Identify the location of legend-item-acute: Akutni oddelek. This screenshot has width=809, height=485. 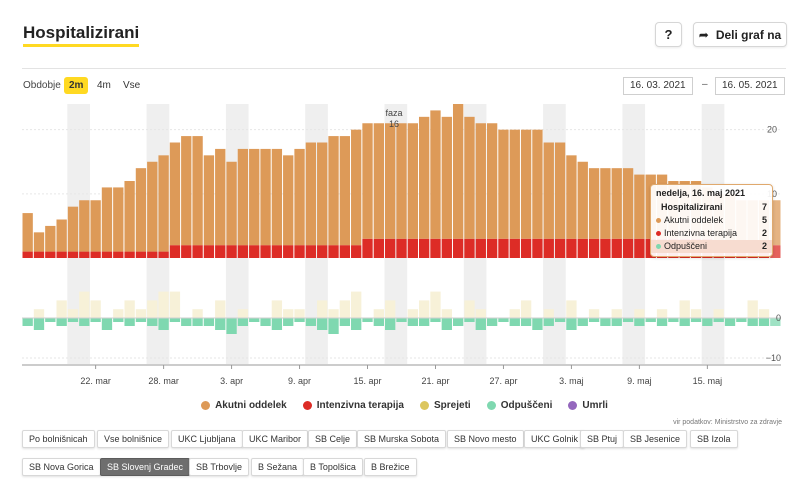
(244, 405).